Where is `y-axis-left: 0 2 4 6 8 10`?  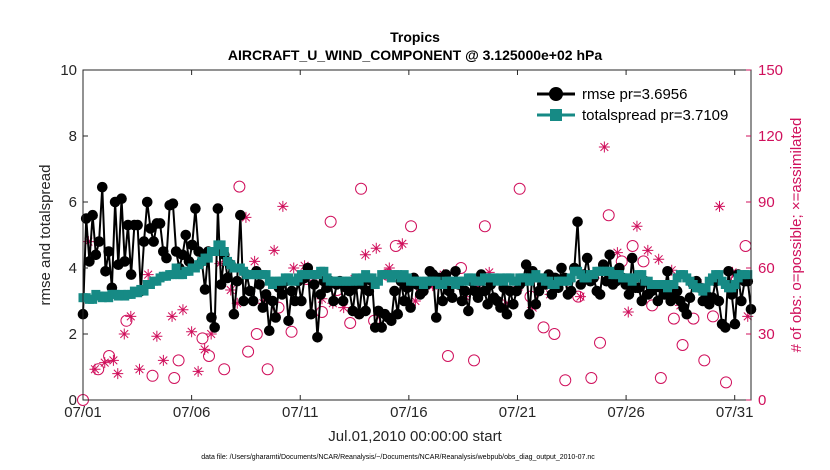
y-axis-left: 0 2 4 6 8 10 is located at coordinates (74, 235).